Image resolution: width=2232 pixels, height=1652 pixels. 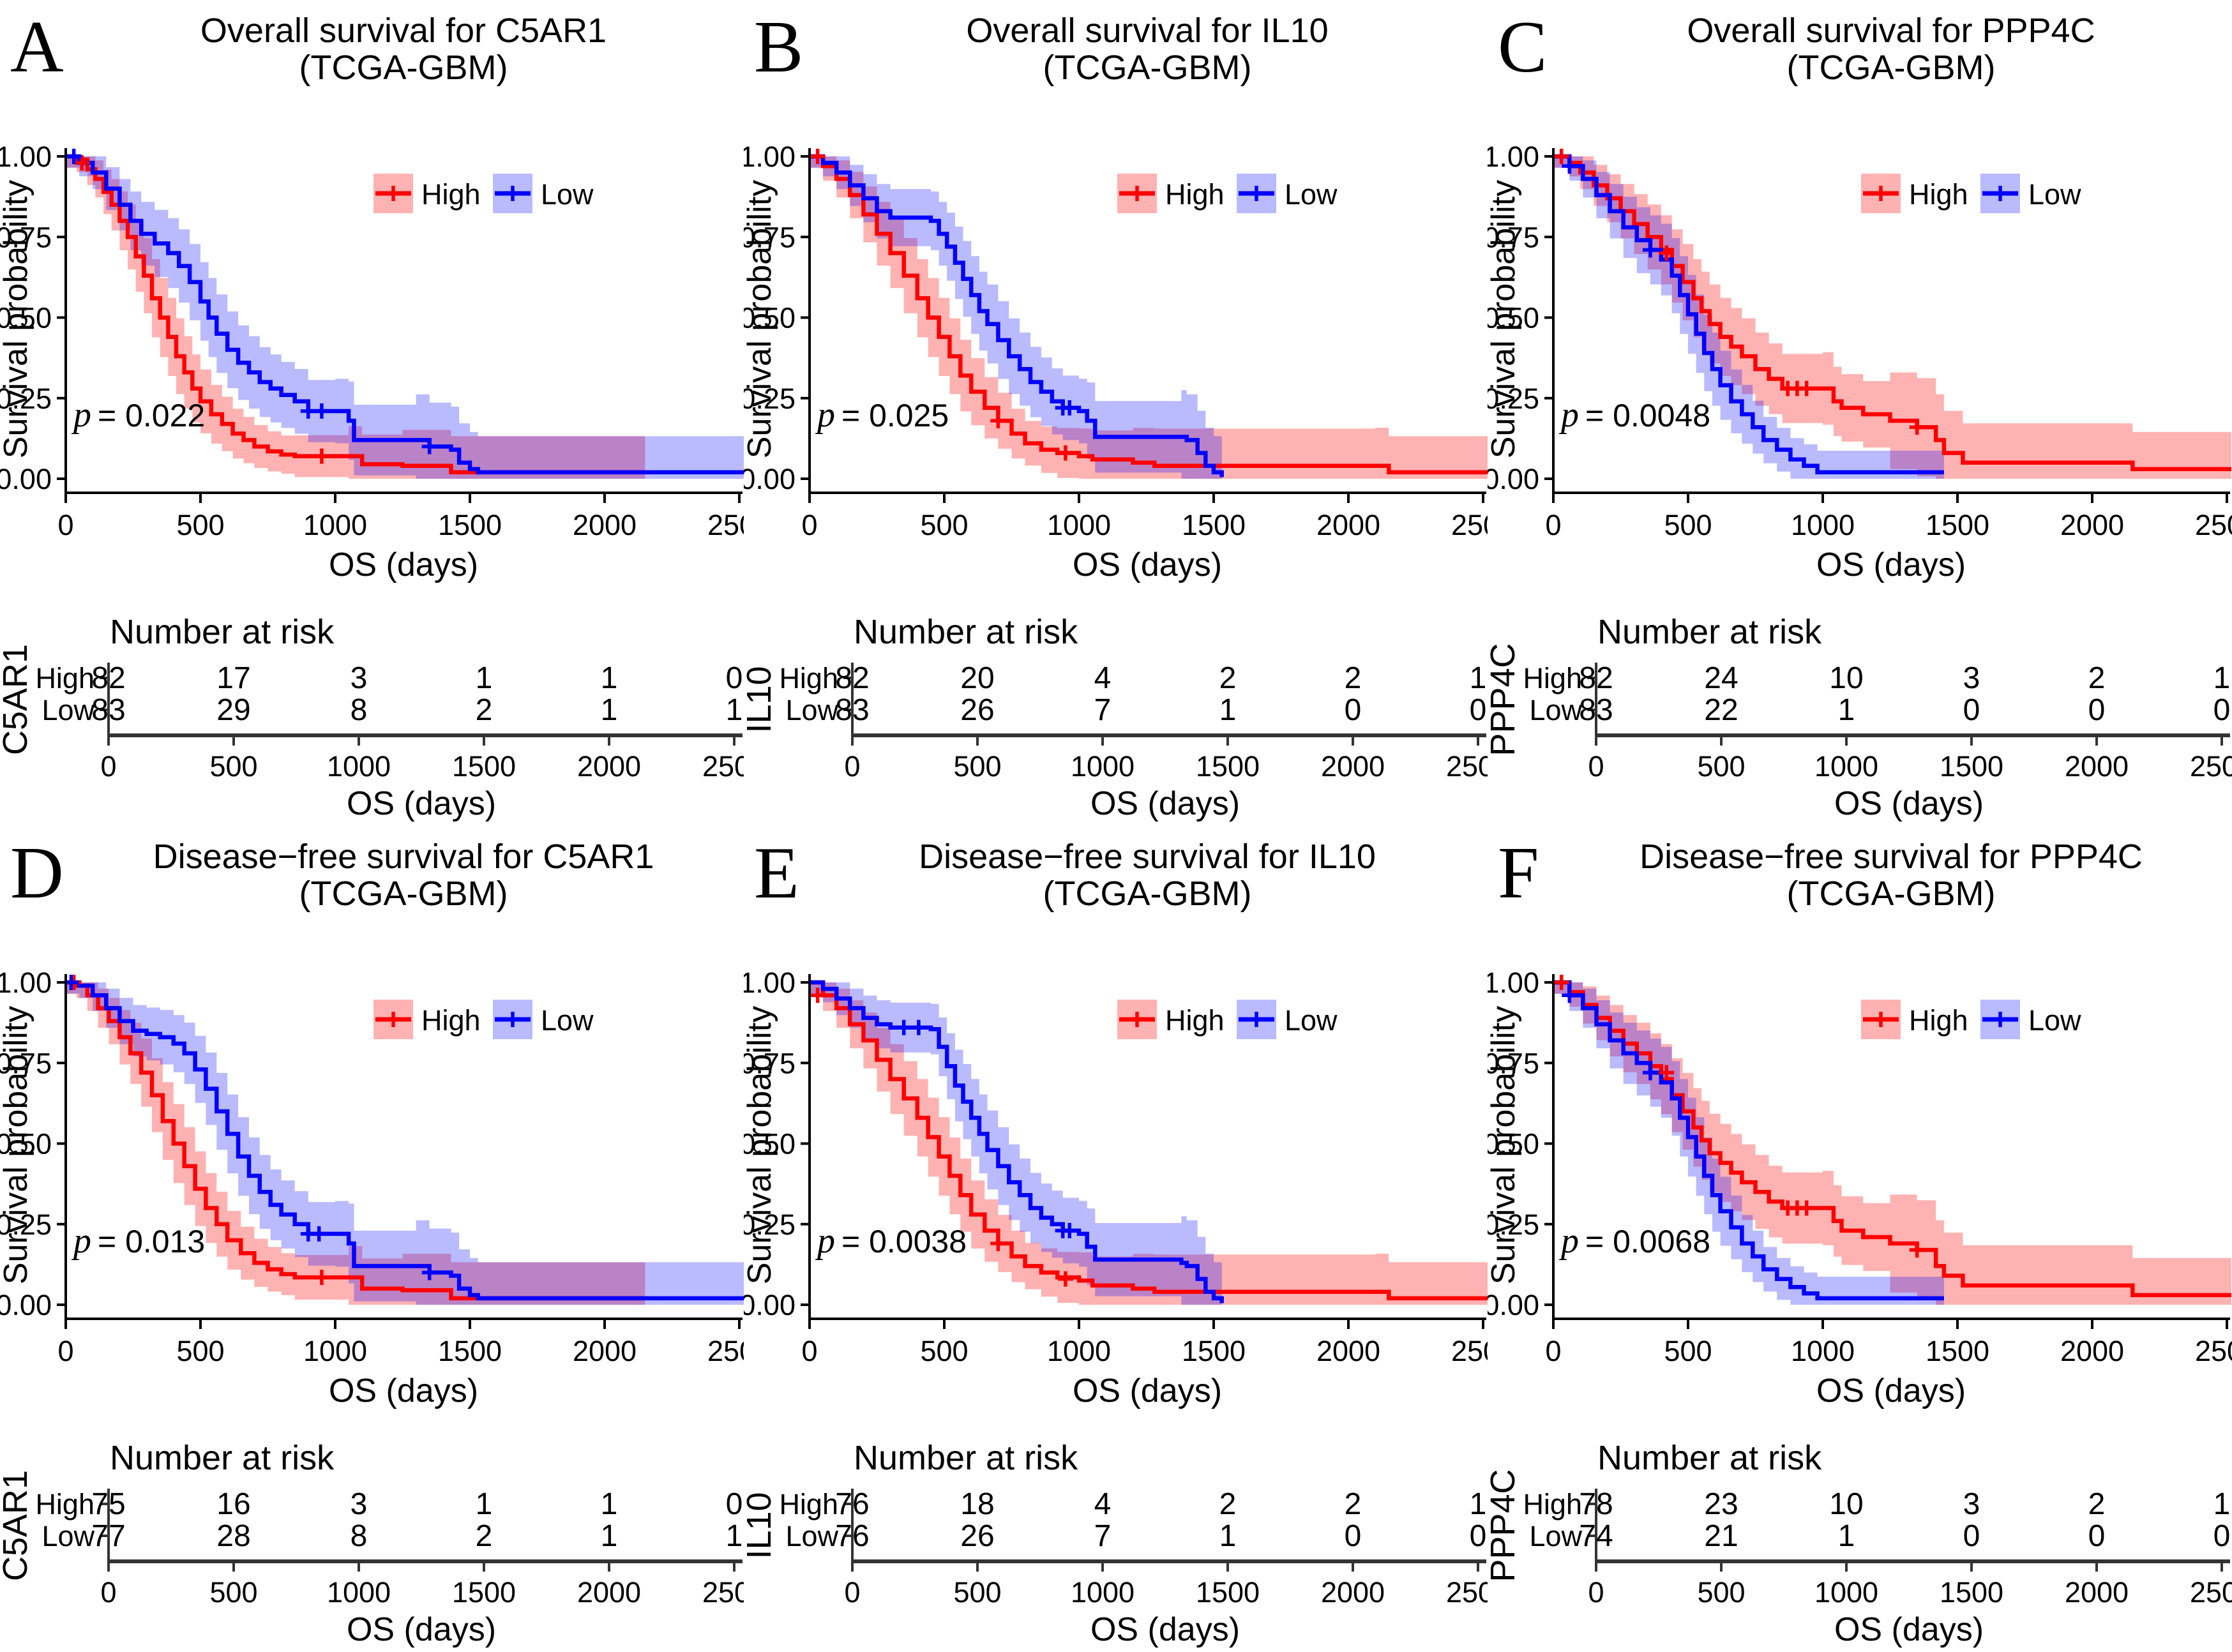 I want to click on panel-title: Overall survival for PPP4C, so click(x=1891, y=30).